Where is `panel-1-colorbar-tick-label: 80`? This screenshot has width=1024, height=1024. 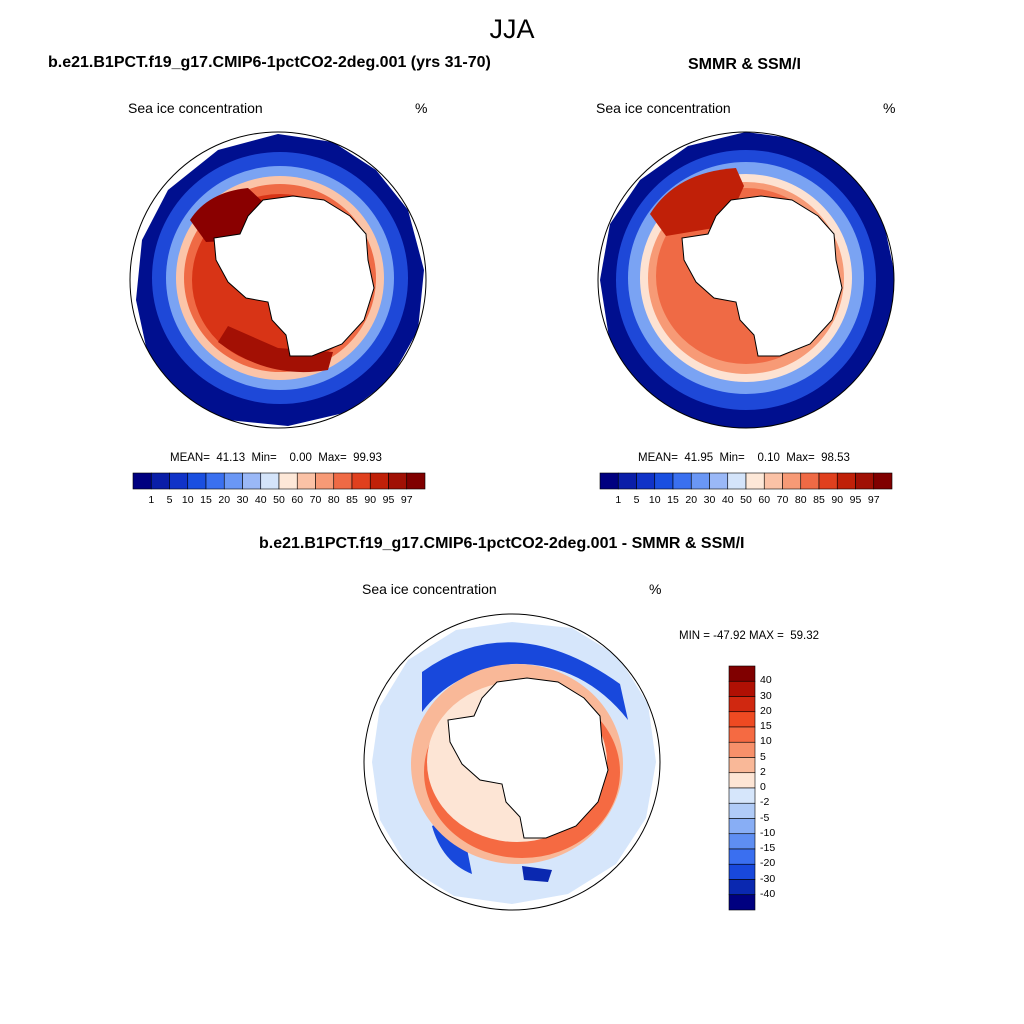 panel-1-colorbar-tick-label: 80 is located at coordinates (333, 500).